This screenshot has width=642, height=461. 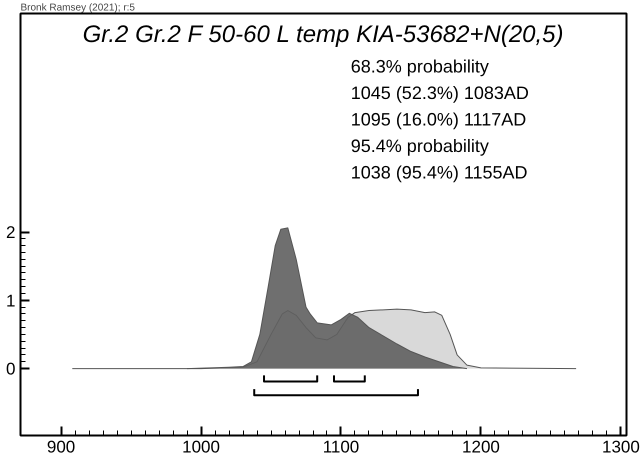 What do you see at coordinates (323, 34) in the screenshot?
I see `chart-title: Gr.2 Gr.2 F 50-60 L temp KIA-53682+N(20,5)` at bounding box center [323, 34].